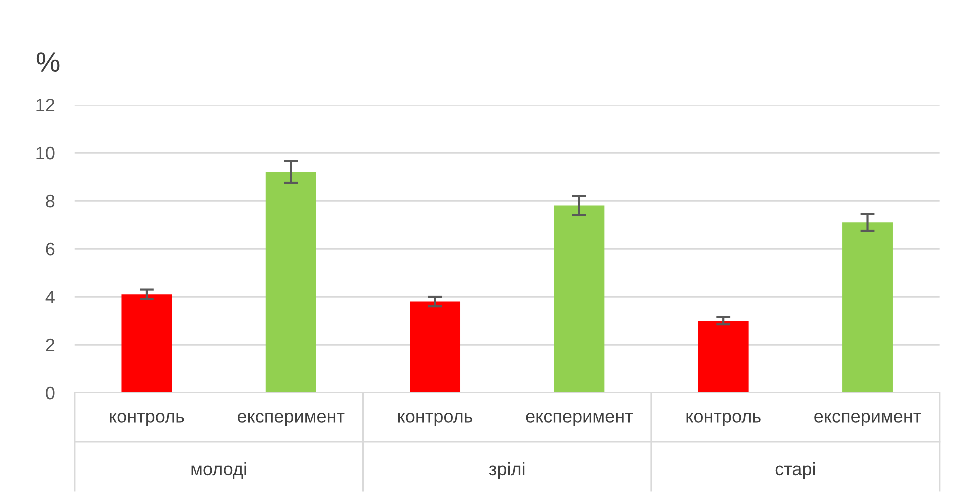  Describe the element at coordinates (50, 345) in the screenshot. I see `y-tick-label: 2` at that location.